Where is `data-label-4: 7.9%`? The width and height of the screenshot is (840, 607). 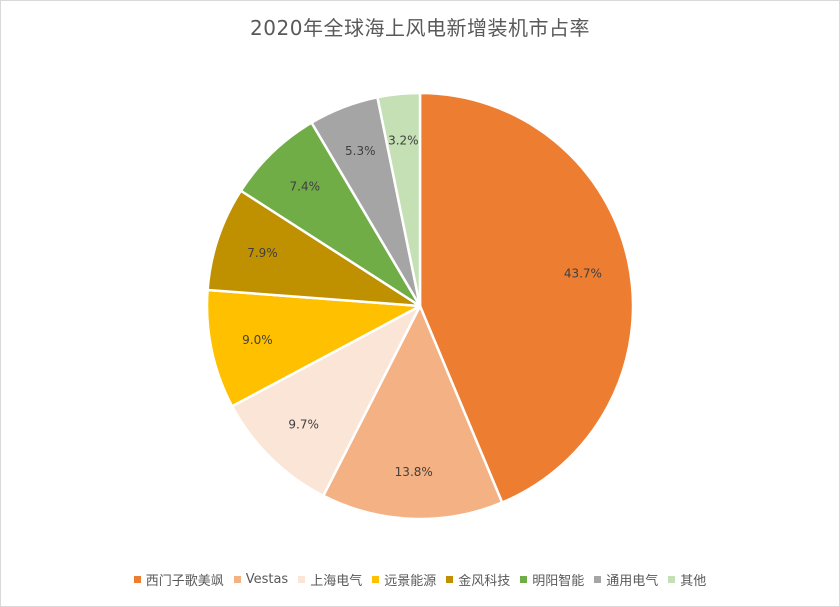 data-label-4: 7.9% is located at coordinates (262, 253).